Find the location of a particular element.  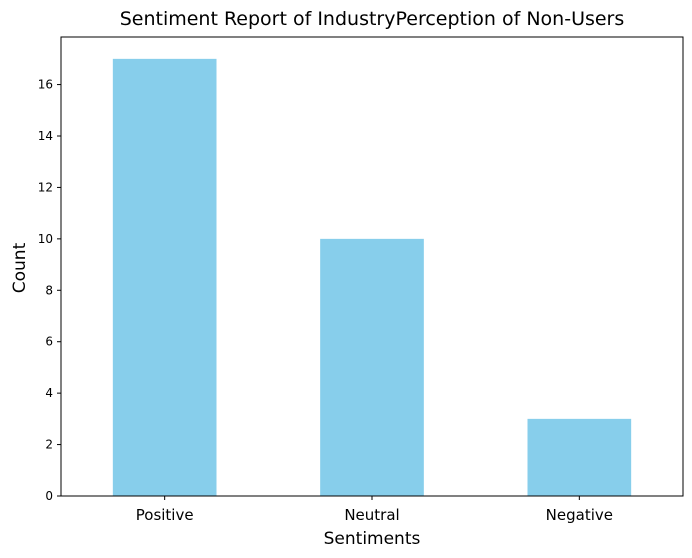

y-tick-label: 12 is located at coordinates (45, 187).